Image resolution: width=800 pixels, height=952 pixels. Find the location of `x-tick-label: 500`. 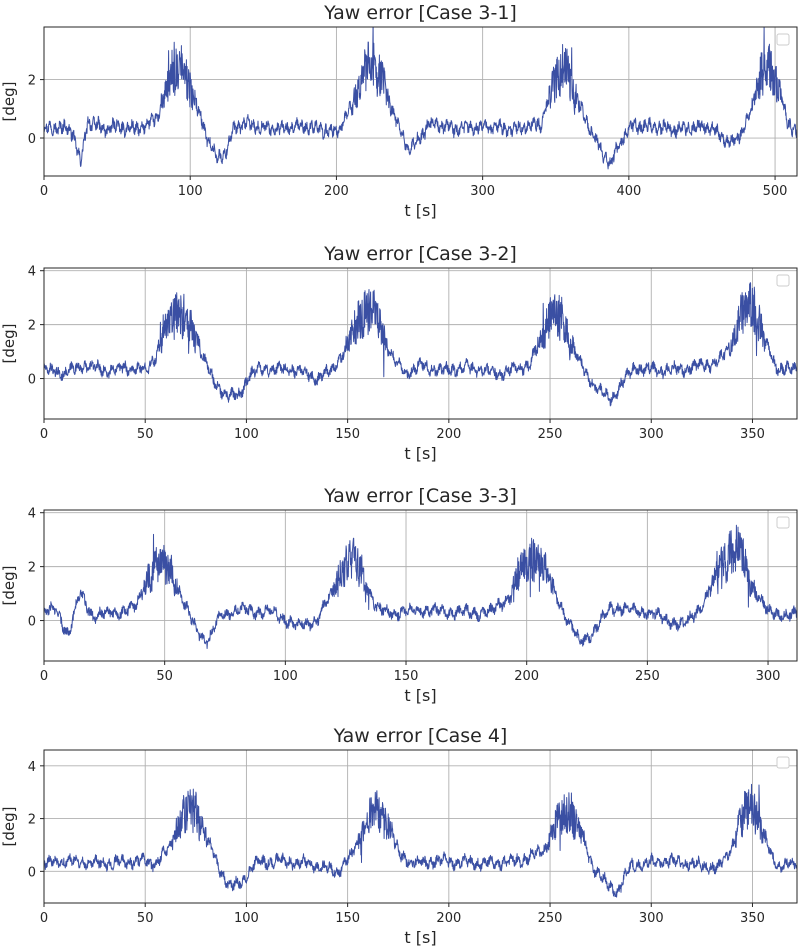

x-tick-label: 500 is located at coordinates (775, 191).